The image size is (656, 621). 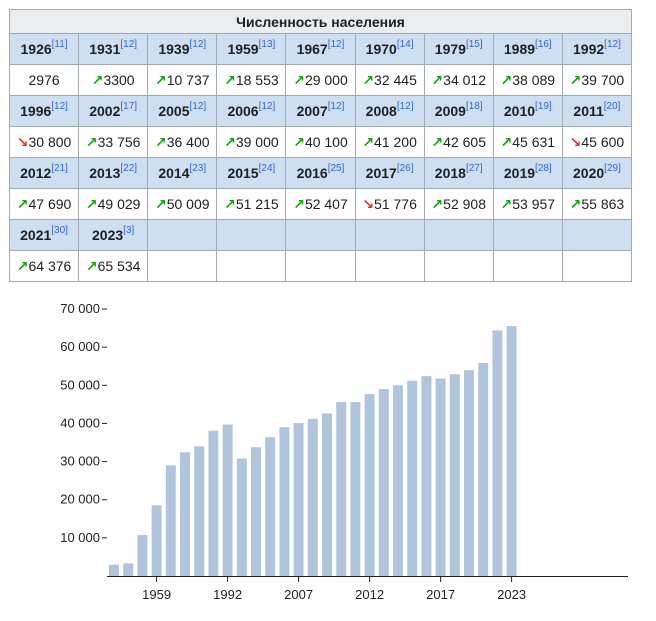 I want to click on year-cell: 2019[28], so click(x=527, y=173).